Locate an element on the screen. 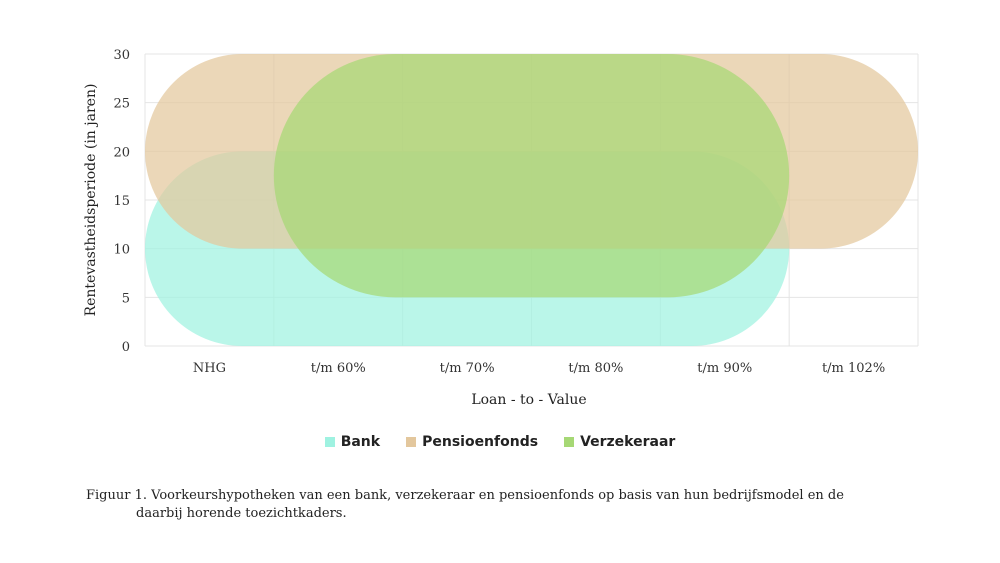 The width and height of the screenshot is (1000, 563). legend: Bank Pensioenfonds Verzekeraar is located at coordinates (500, 442).